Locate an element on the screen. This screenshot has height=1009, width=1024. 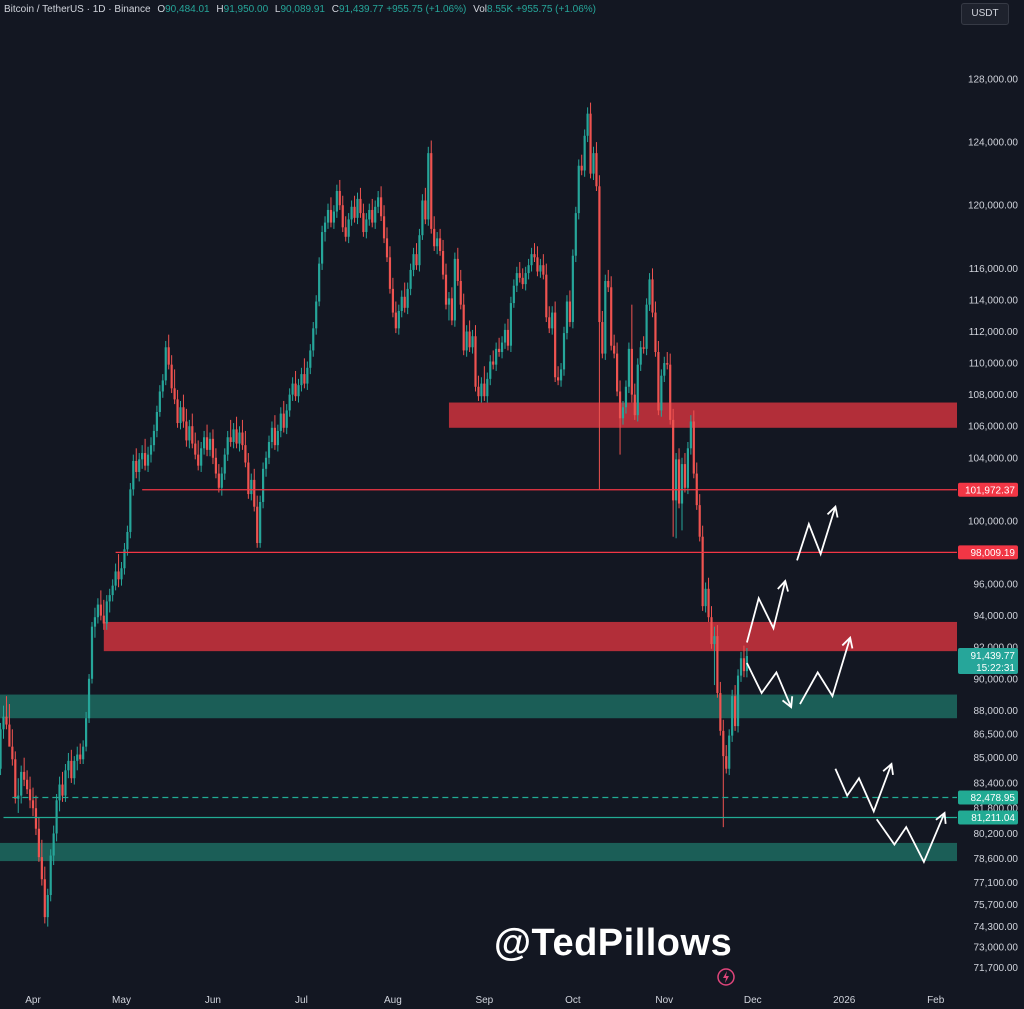
x-tick-label: Dec is located at coordinates (753, 1000).